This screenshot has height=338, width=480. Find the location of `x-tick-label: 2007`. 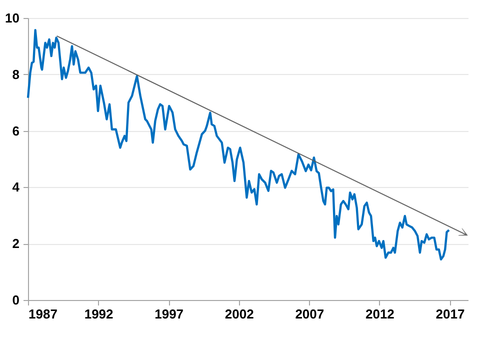

x-tick-label: 2007 is located at coordinates (309, 314).